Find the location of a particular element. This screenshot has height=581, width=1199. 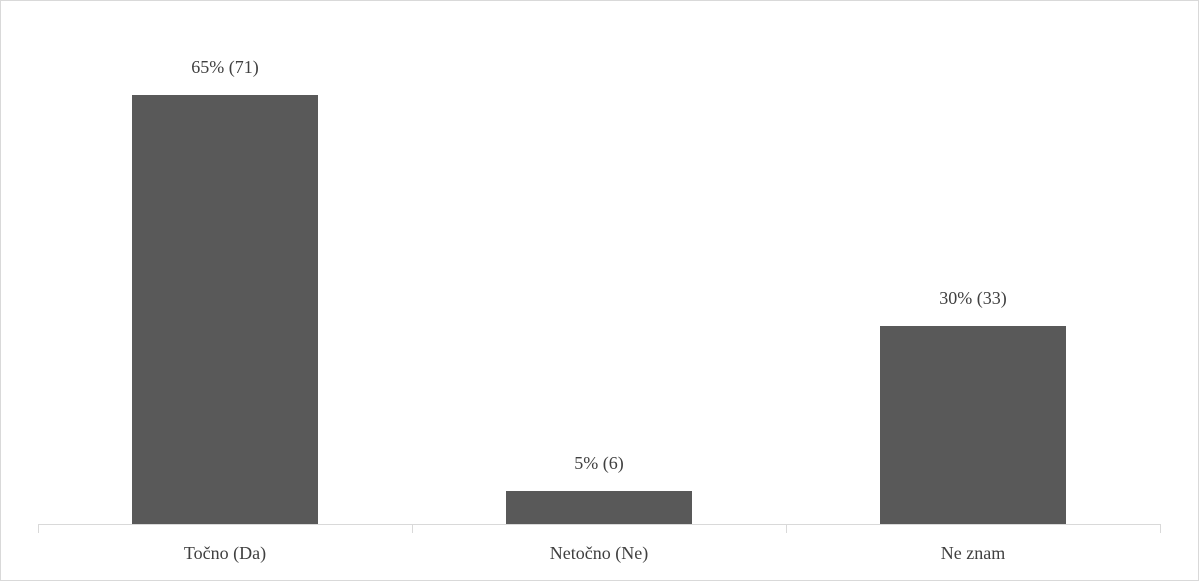

data-label: 30% (33) is located at coordinates (972, 298).